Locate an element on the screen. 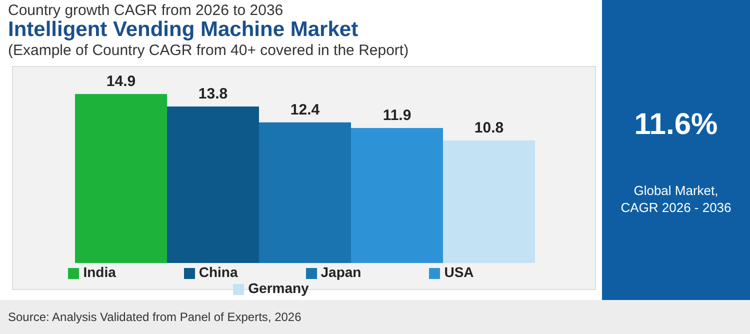  text: Country growth CAGR from 2026 to 2036 is located at coordinates (146, 10).